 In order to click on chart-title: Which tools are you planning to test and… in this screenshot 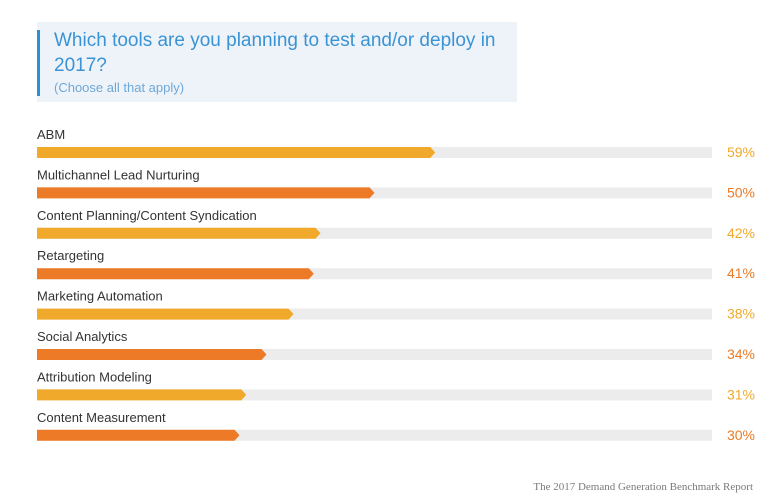, I will do `click(275, 53)`.